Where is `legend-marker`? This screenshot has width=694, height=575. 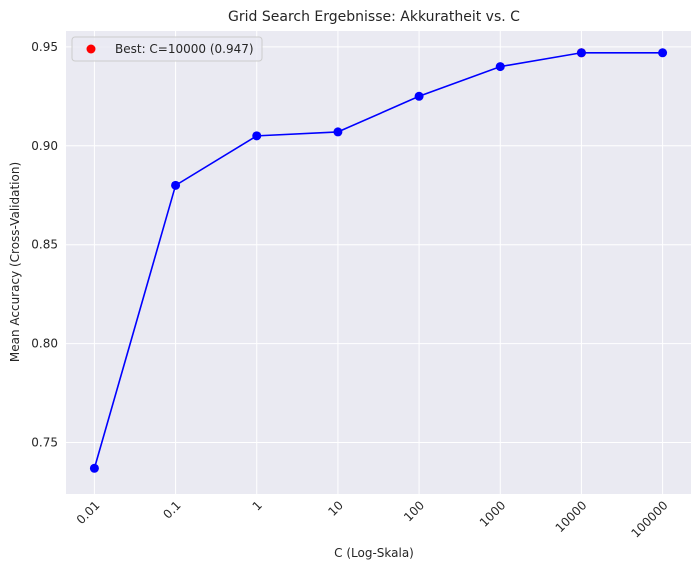 legend-marker is located at coordinates (91, 49).